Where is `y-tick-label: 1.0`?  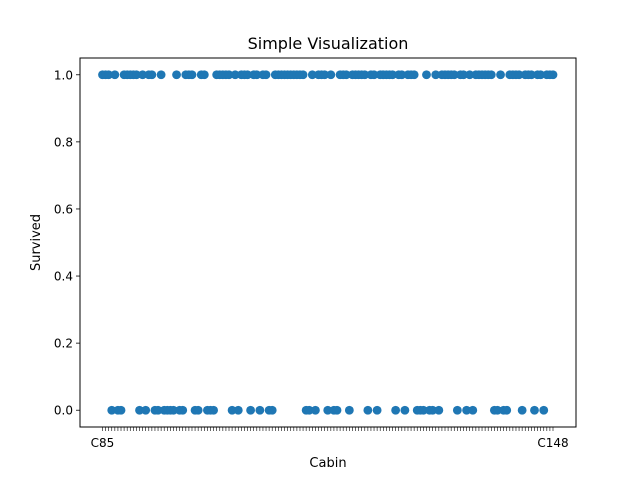
y-tick-label: 1.0 is located at coordinates (63, 75).